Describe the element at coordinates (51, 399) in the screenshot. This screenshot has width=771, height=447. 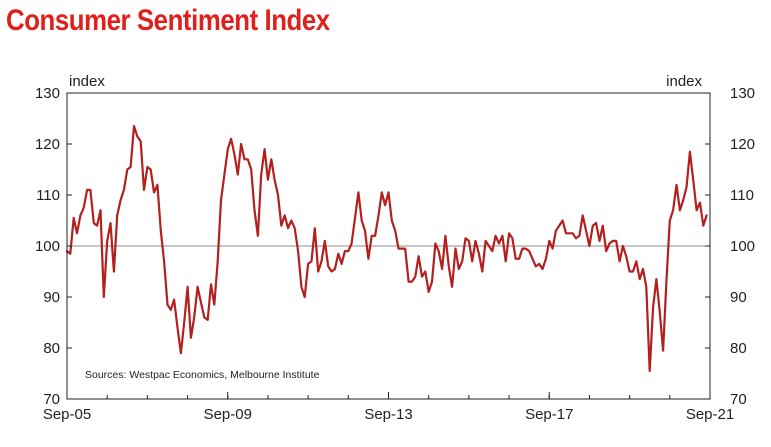
I see `y-tick-label-left: 70` at that location.